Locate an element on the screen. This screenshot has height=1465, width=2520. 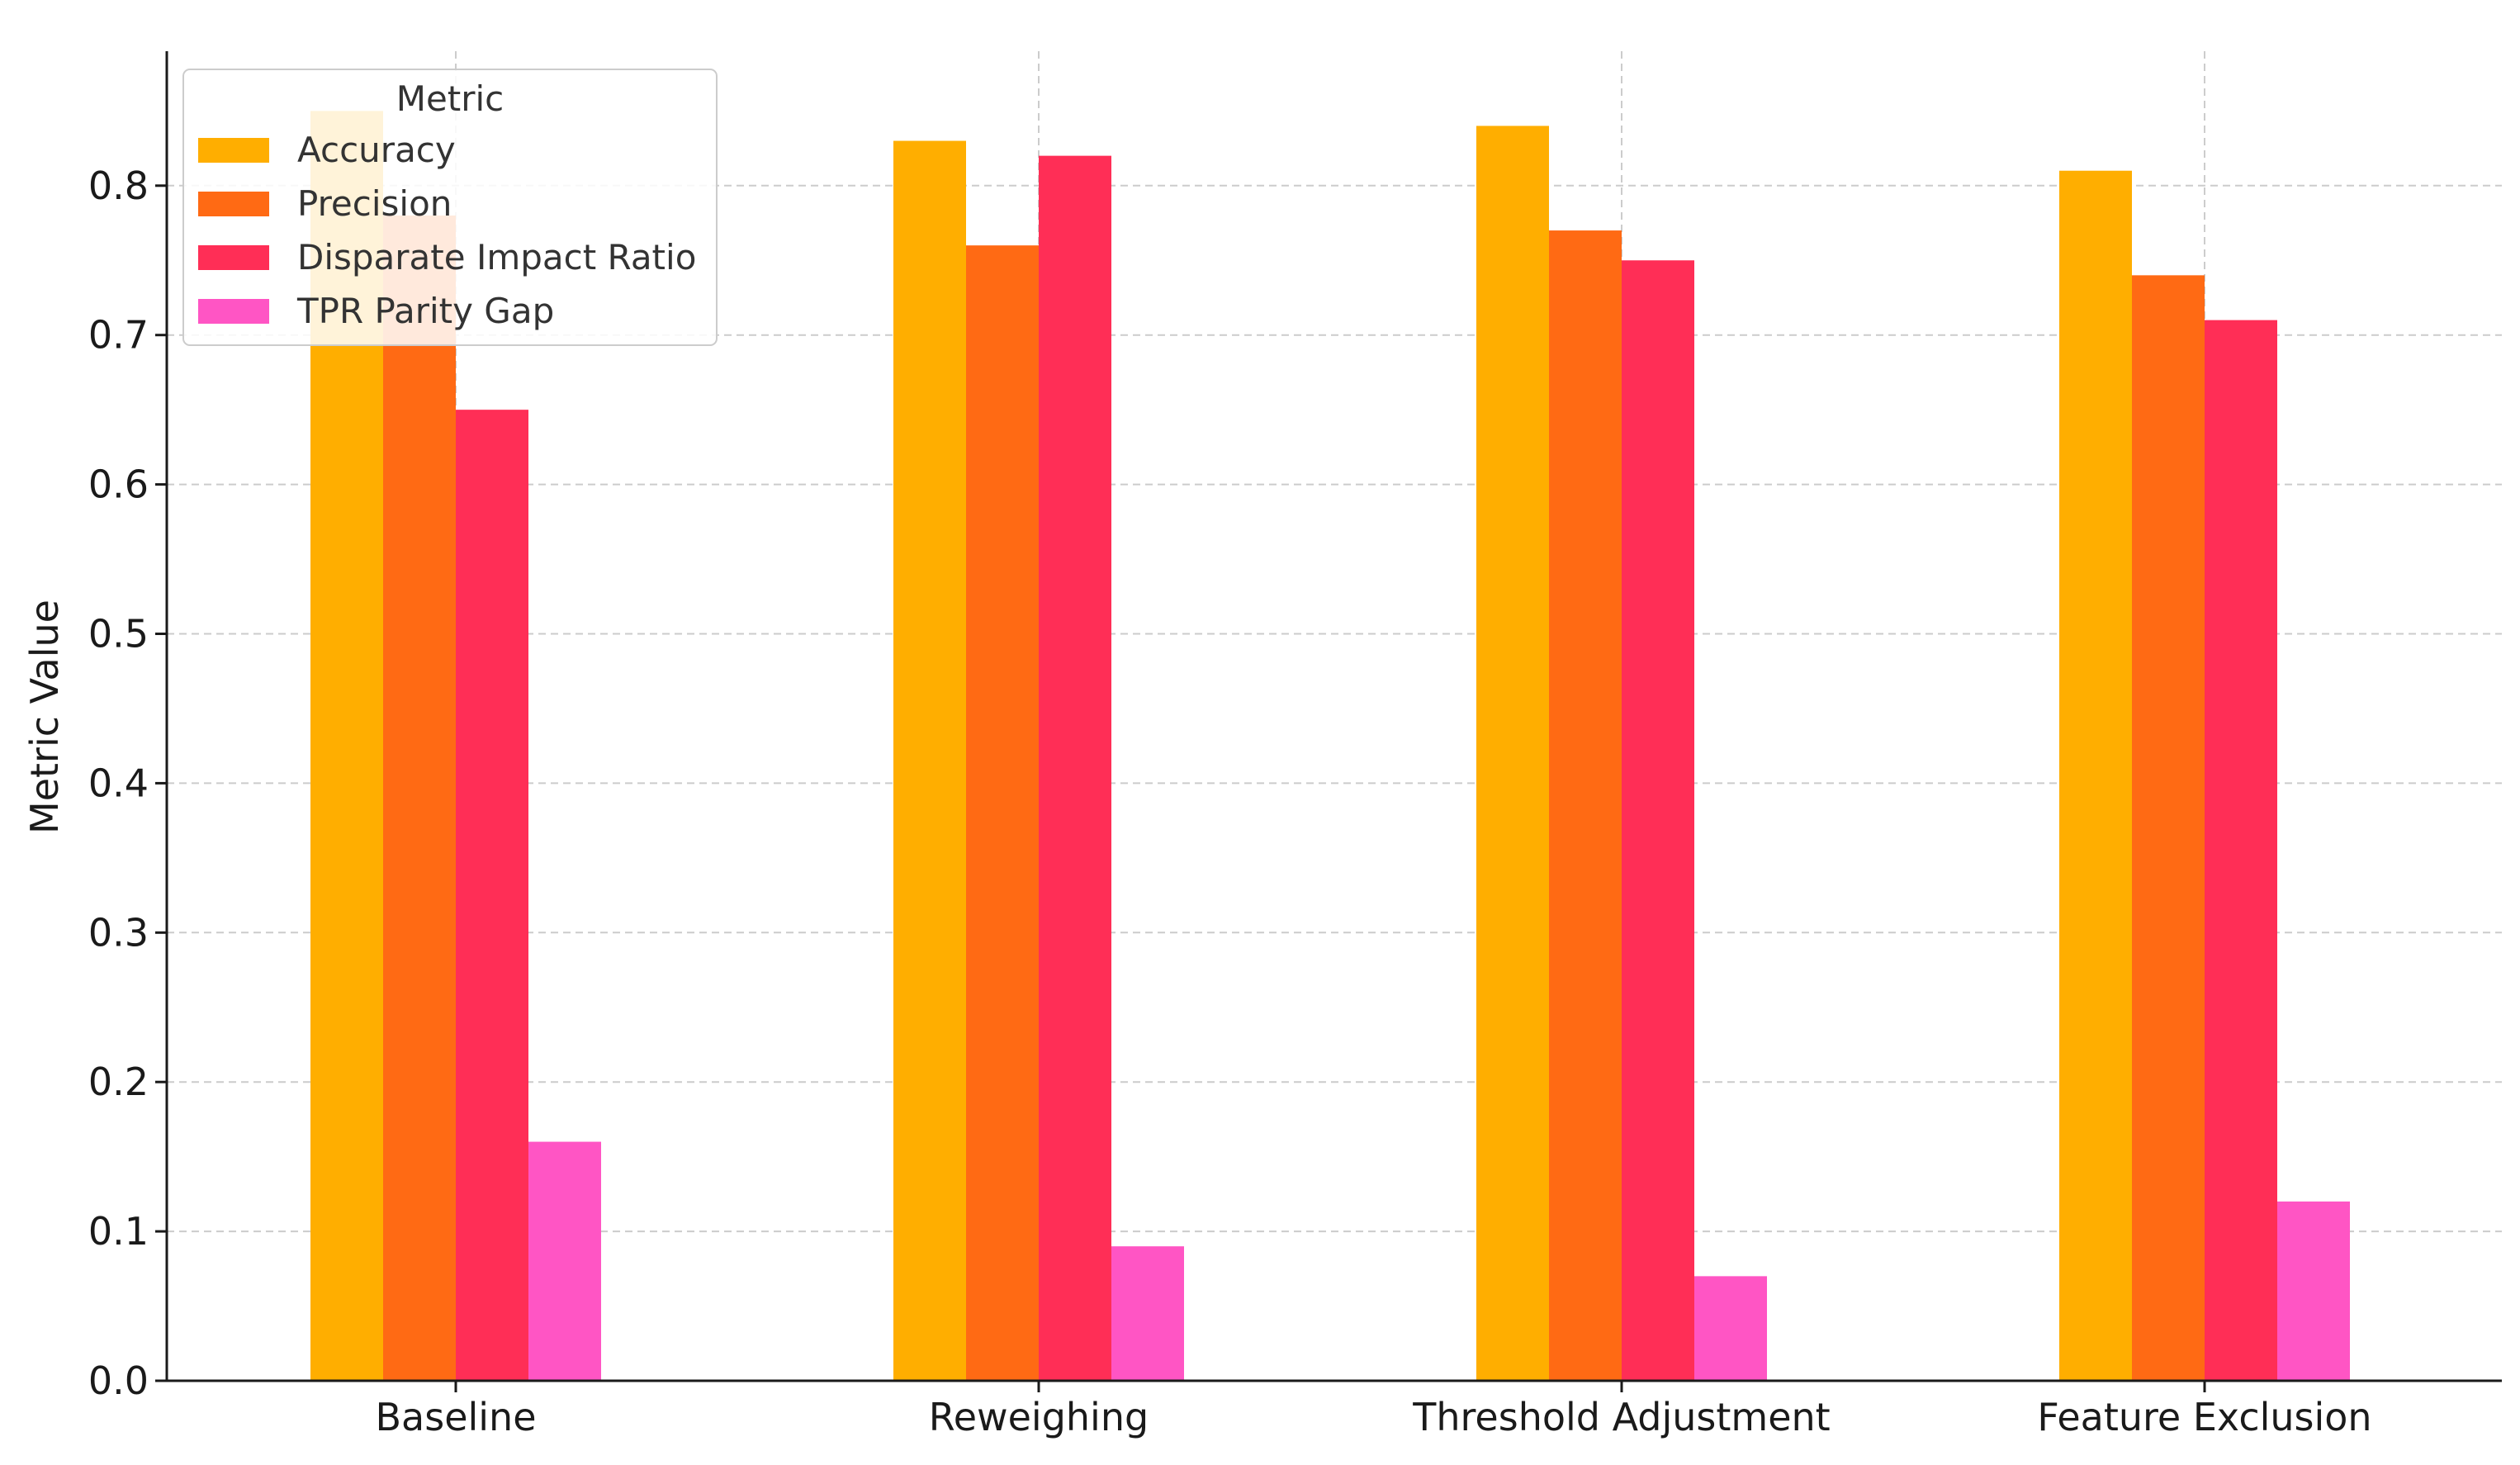
y-tick-label: 0.5 is located at coordinates (118, 634).